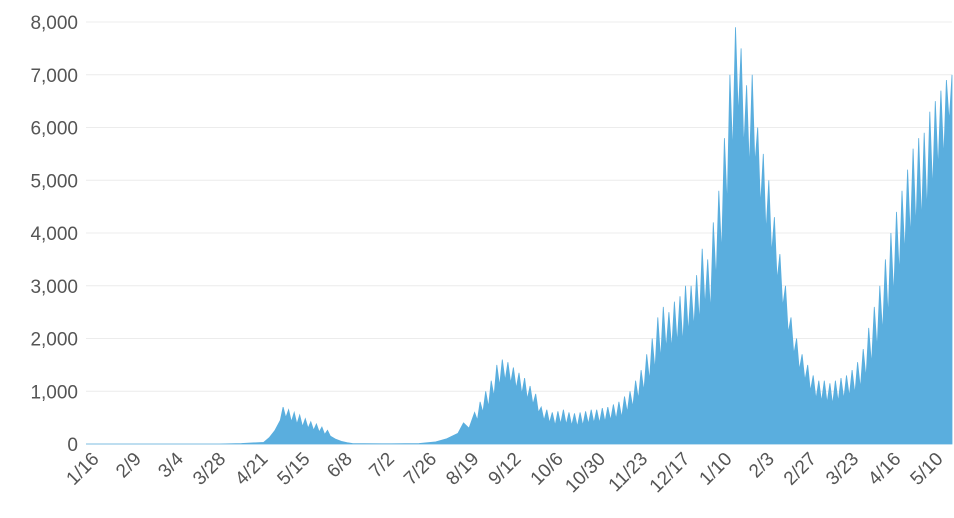  I want to click on y-tick-label: 3,000, so click(54, 287).